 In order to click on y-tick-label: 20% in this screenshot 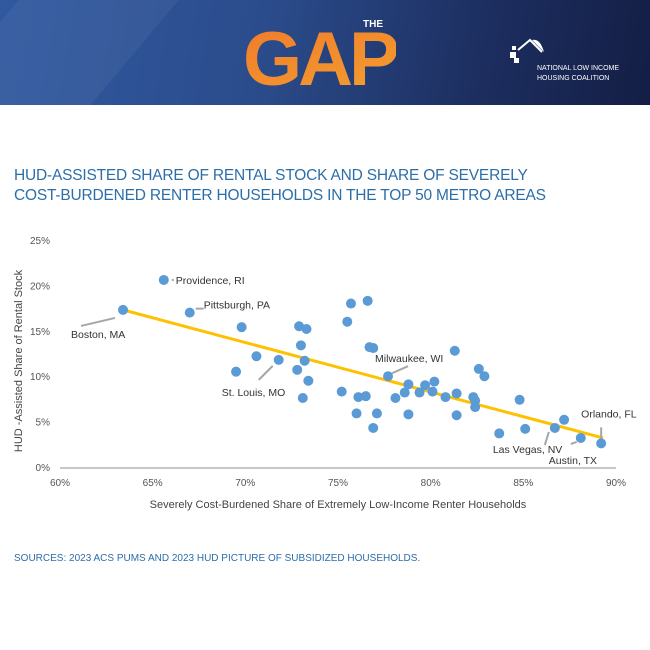, I will do `click(40, 286)`.